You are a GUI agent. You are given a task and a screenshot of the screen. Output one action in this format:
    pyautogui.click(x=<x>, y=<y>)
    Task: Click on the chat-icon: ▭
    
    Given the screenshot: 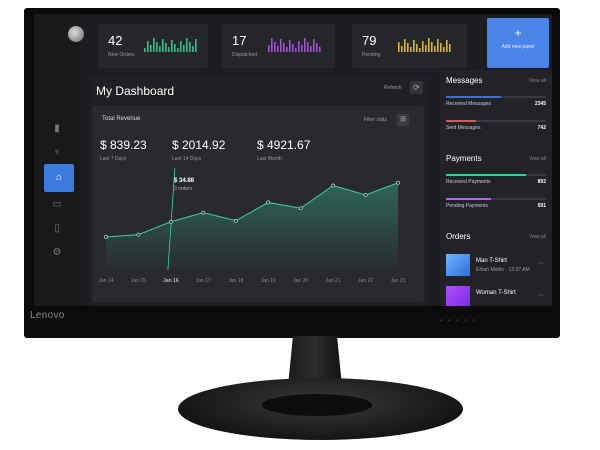 What is the action you would take?
    pyautogui.click(x=57, y=204)
    